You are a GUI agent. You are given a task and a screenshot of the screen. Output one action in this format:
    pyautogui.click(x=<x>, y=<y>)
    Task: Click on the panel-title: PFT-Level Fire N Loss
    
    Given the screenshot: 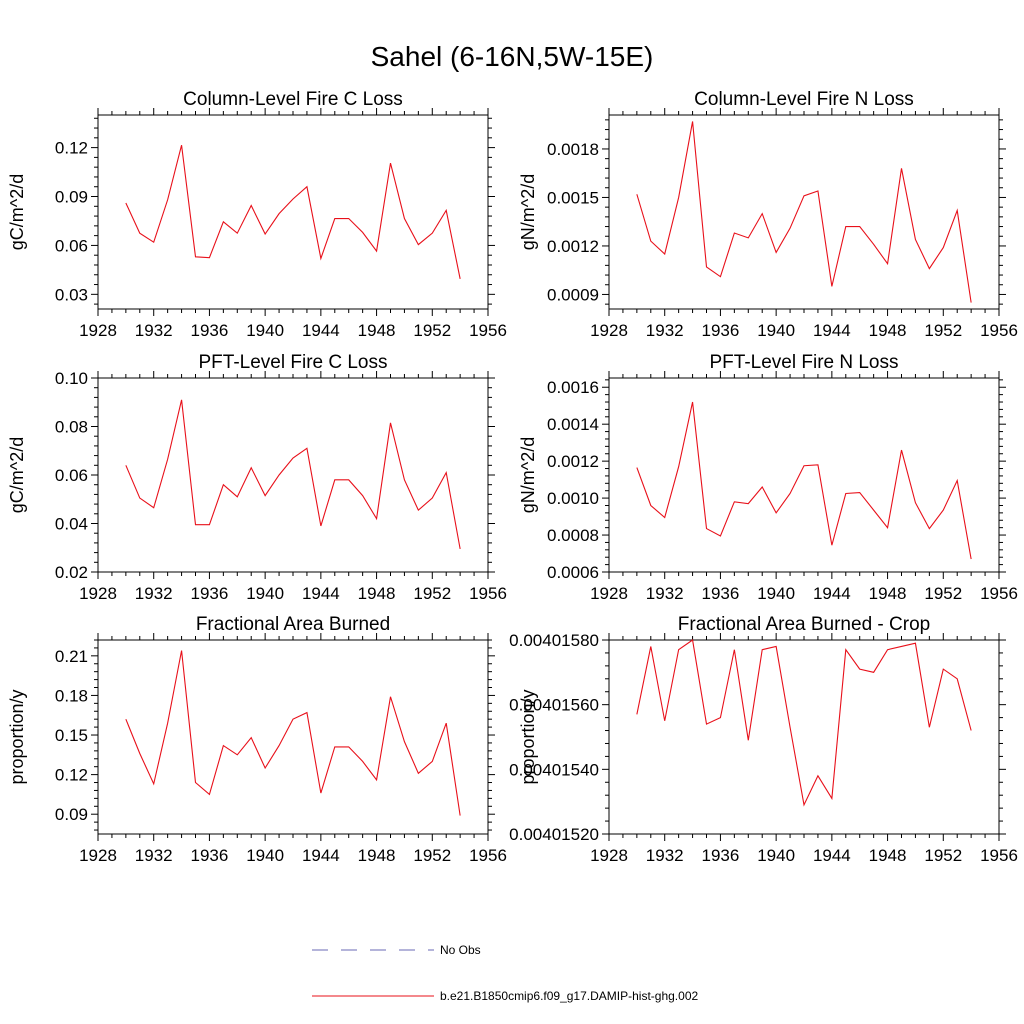 What is the action you would take?
    pyautogui.click(x=804, y=362)
    